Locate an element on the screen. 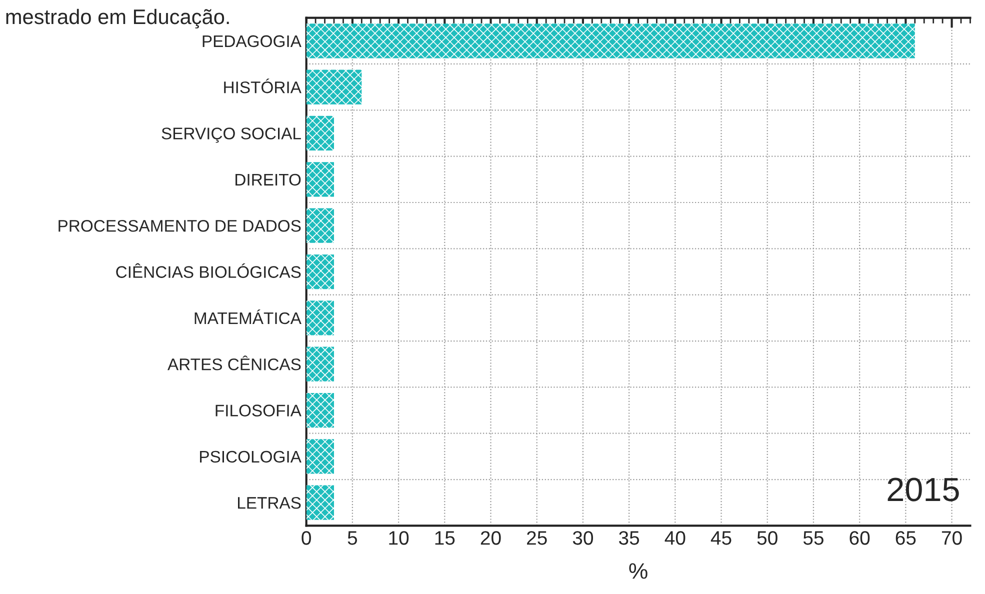 This screenshot has width=985, height=594. y-tick-label: ARTES CÊNICAS is located at coordinates (234, 363).